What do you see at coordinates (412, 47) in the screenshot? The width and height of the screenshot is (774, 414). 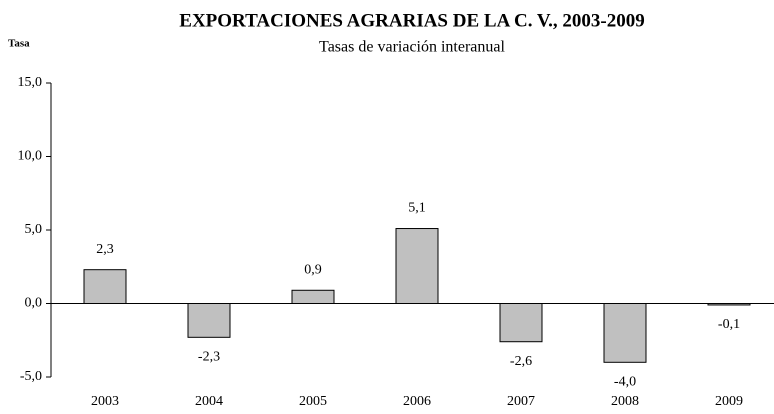 I see `chart-subtitle: Tasas de variación interanual` at bounding box center [412, 47].